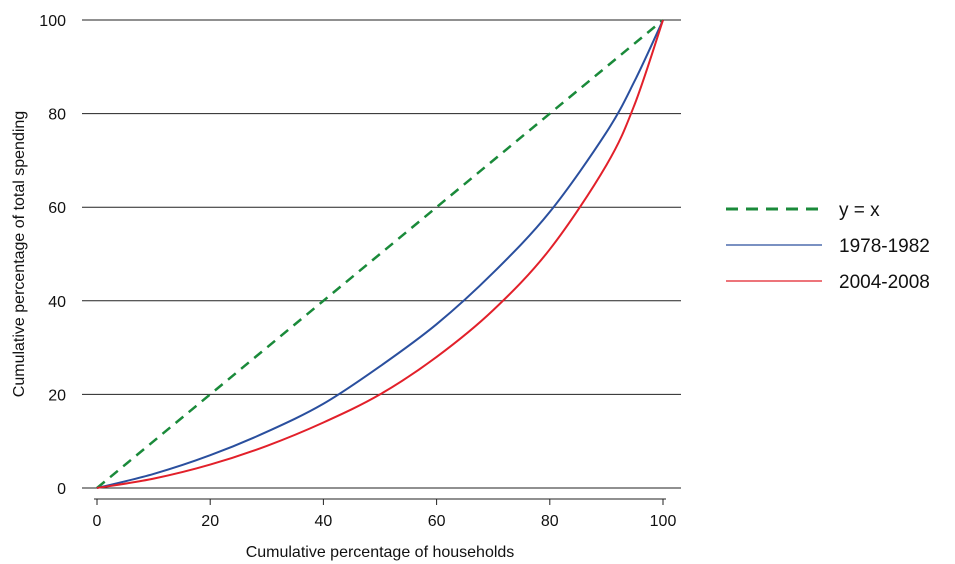 The height and width of the screenshot is (564, 955). Describe the element at coordinates (210, 521) in the screenshot. I see `x-tick-label: 20` at that location.